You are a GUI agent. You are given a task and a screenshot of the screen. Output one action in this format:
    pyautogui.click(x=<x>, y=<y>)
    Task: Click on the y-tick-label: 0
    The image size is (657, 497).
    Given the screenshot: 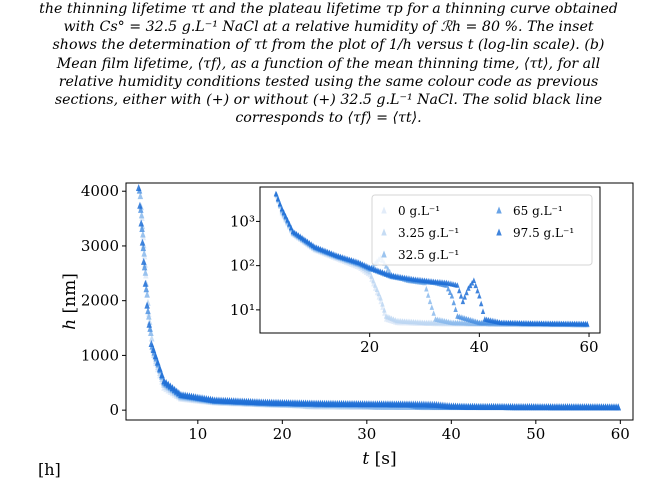 What is the action you would take?
    pyautogui.click(x=114, y=410)
    